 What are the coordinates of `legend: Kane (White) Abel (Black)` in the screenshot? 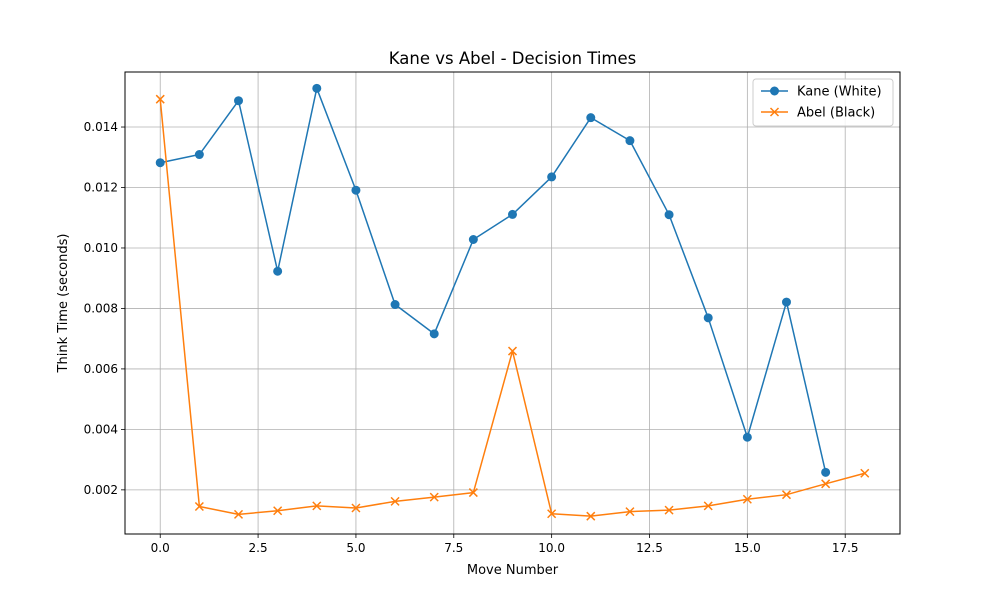 It's located at (823, 102).